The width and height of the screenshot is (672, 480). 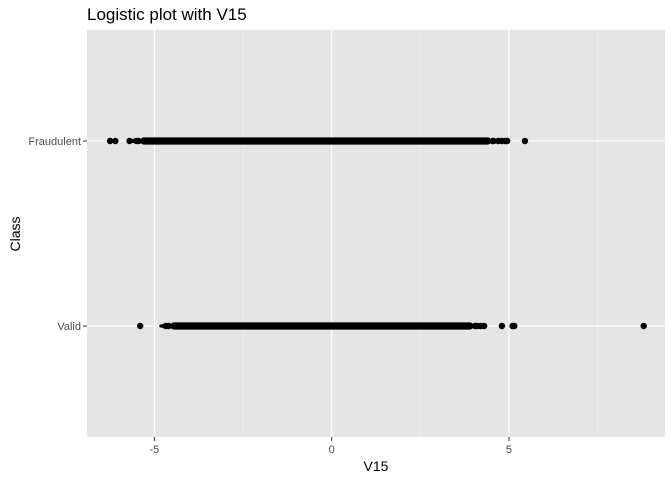 I want to click on y-axis: Valid Fraudulent, so click(x=57, y=234).